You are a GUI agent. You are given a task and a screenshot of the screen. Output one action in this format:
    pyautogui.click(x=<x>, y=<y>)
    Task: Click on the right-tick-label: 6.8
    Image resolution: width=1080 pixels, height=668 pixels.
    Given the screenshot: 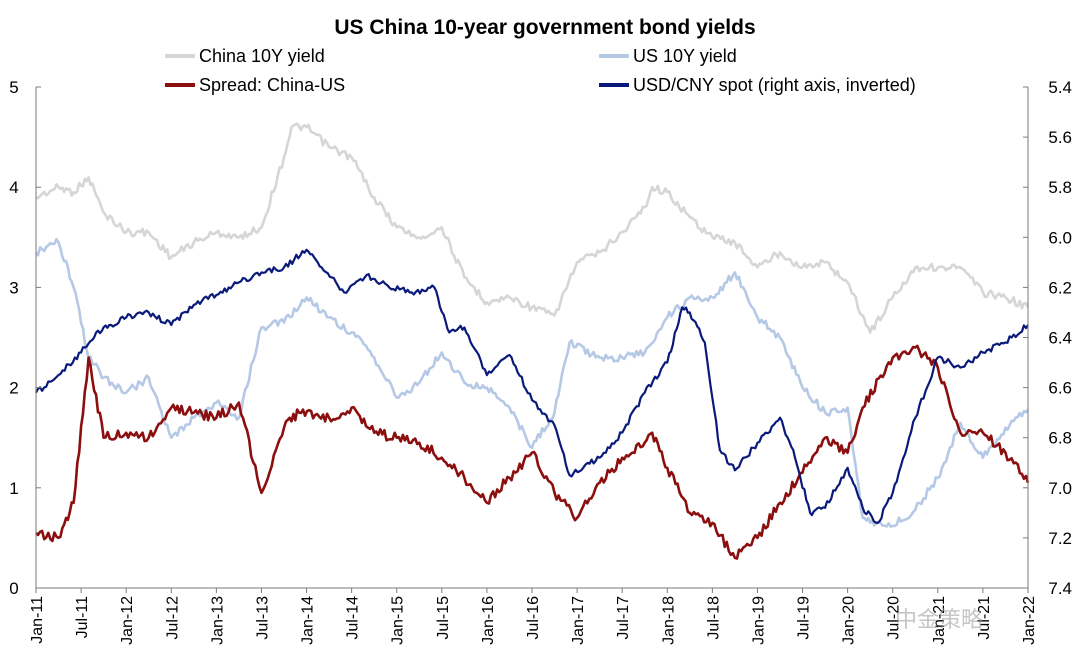 What is the action you would take?
    pyautogui.click(x=1060, y=438)
    